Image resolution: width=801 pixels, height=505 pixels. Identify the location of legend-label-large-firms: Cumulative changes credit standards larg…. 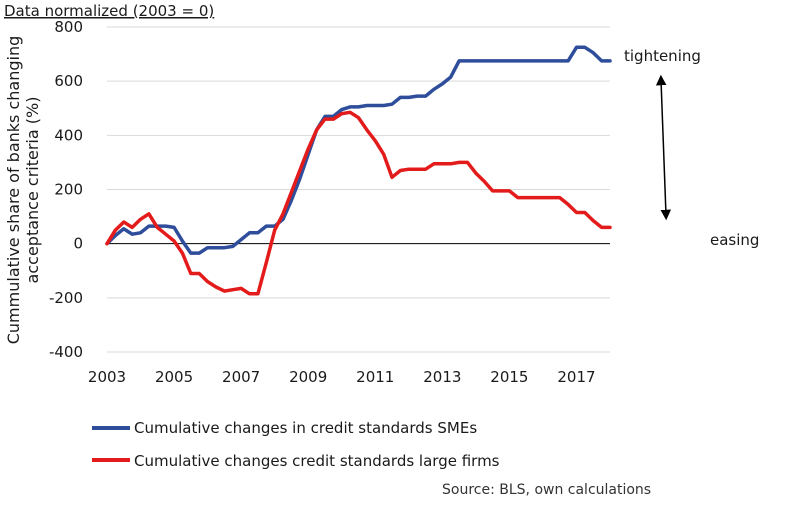
(317, 461).